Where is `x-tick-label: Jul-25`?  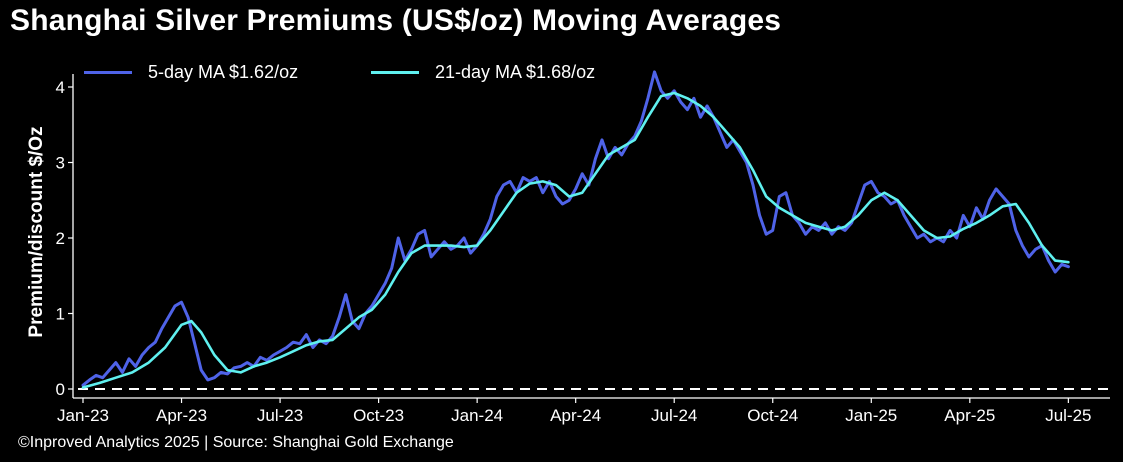
x-tick-label: Jul-25 is located at coordinates (1068, 415).